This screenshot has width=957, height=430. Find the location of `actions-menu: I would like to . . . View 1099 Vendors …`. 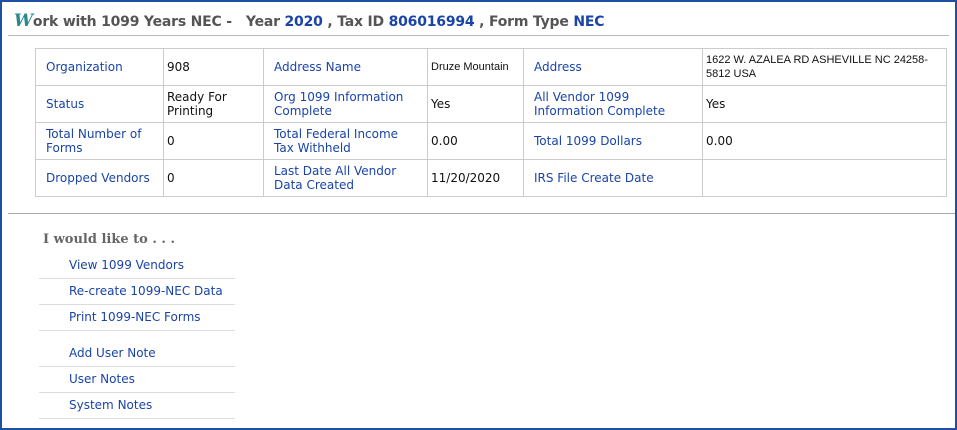

actions-menu: I would like to . . . View 1099 Vendors … is located at coordinates (137, 325).